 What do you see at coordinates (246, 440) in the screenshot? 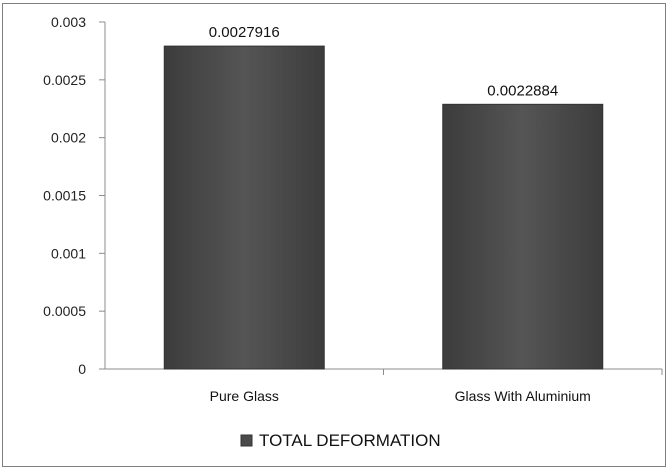
I see `legend-swatch` at bounding box center [246, 440].